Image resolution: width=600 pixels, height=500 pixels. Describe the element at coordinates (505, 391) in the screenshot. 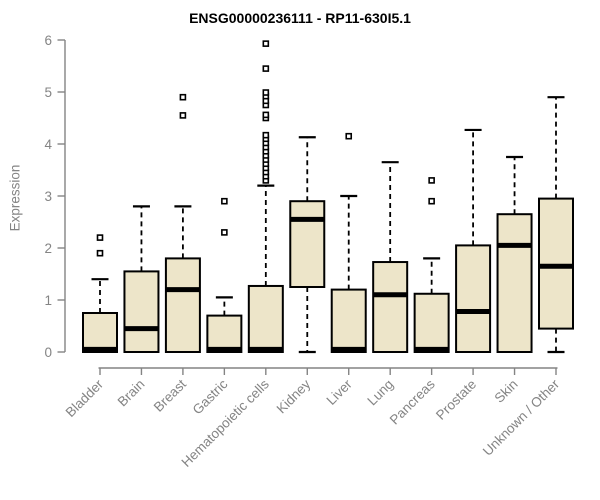

I see `x-tick-label: Skin` at that location.